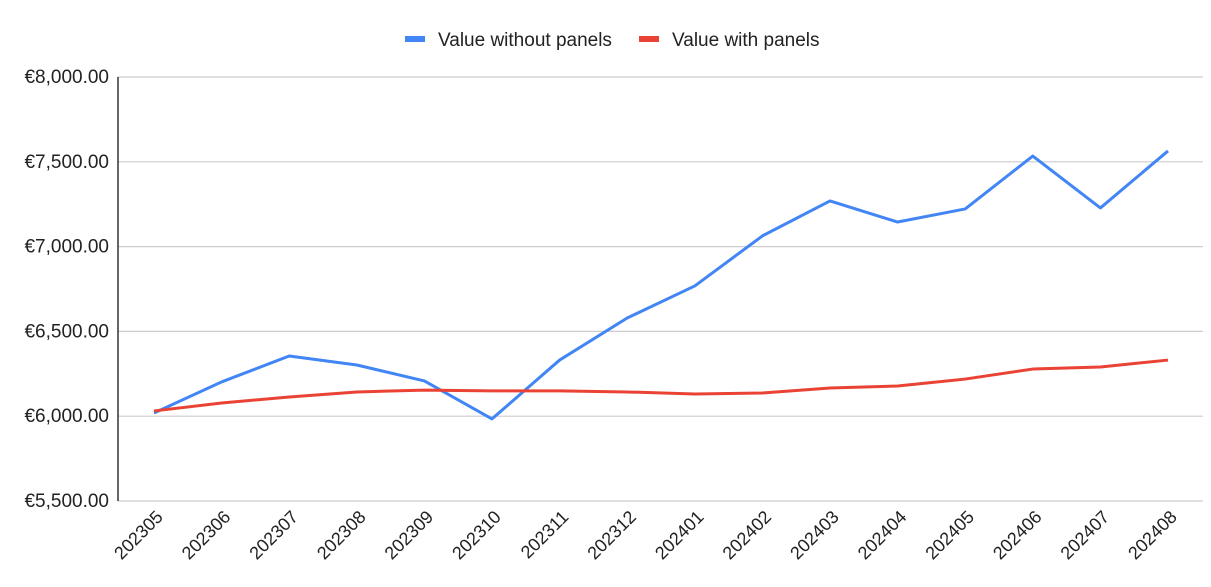 The height and width of the screenshot is (587, 1211). What do you see at coordinates (1085, 535) in the screenshot?
I see `x-tick-label: 202407` at bounding box center [1085, 535].